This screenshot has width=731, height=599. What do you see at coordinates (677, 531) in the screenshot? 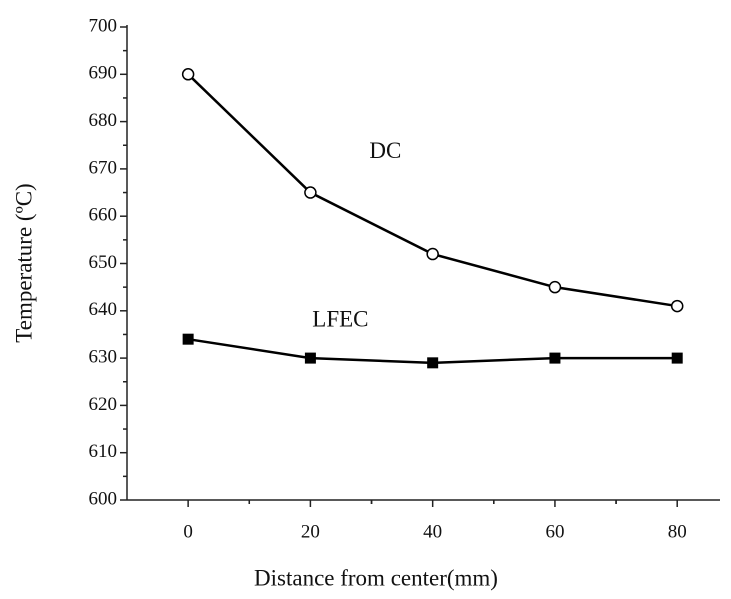
I see `x-tick-label: 80` at bounding box center [677, 531].